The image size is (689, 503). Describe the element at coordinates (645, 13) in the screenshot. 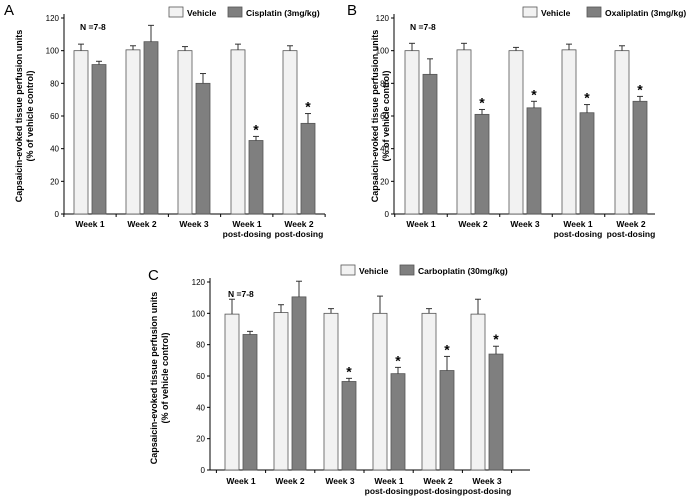

I see `legend-label: Oxaliplatin (3mg/kg)` at that location.